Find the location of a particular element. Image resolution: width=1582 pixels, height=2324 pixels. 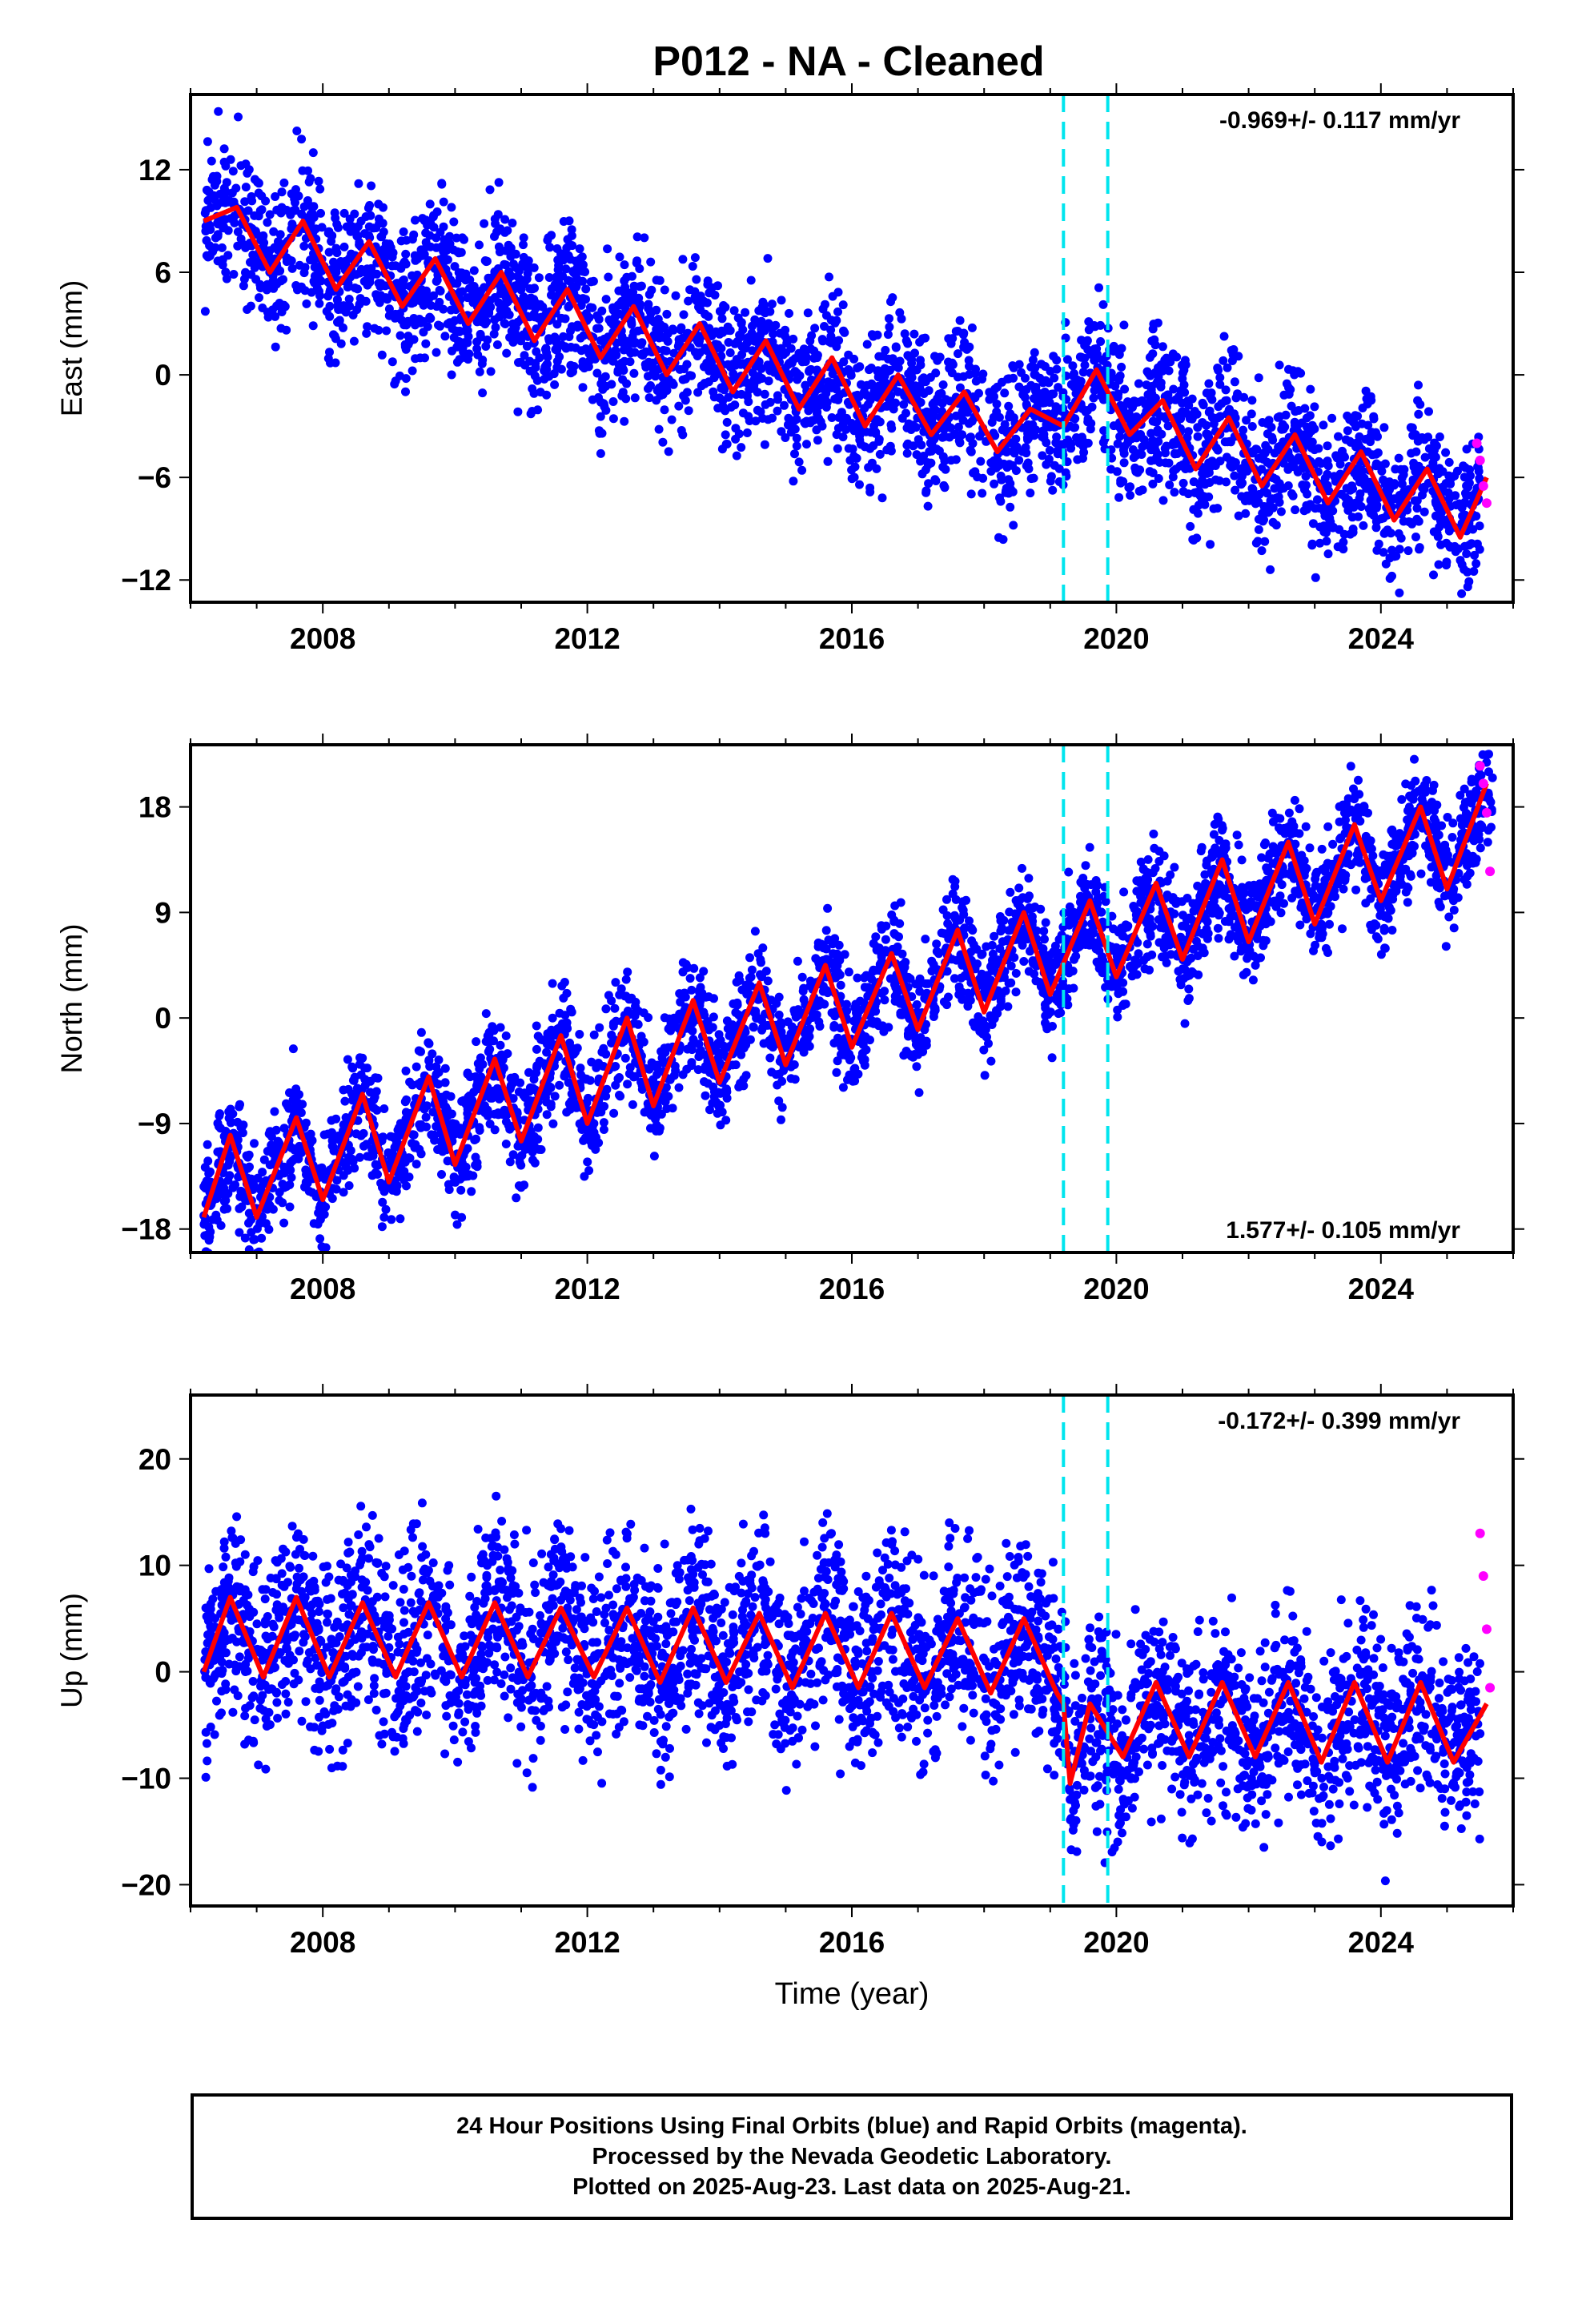

x-axis-label: Time (year) is located at coordinates (852, 1994).